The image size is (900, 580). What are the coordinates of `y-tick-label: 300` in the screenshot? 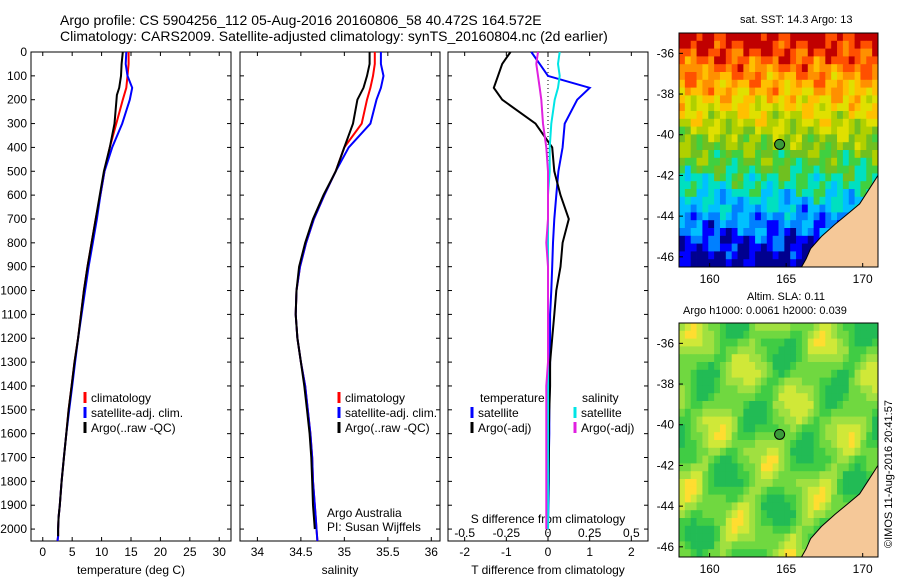 It's located at (17, 124).